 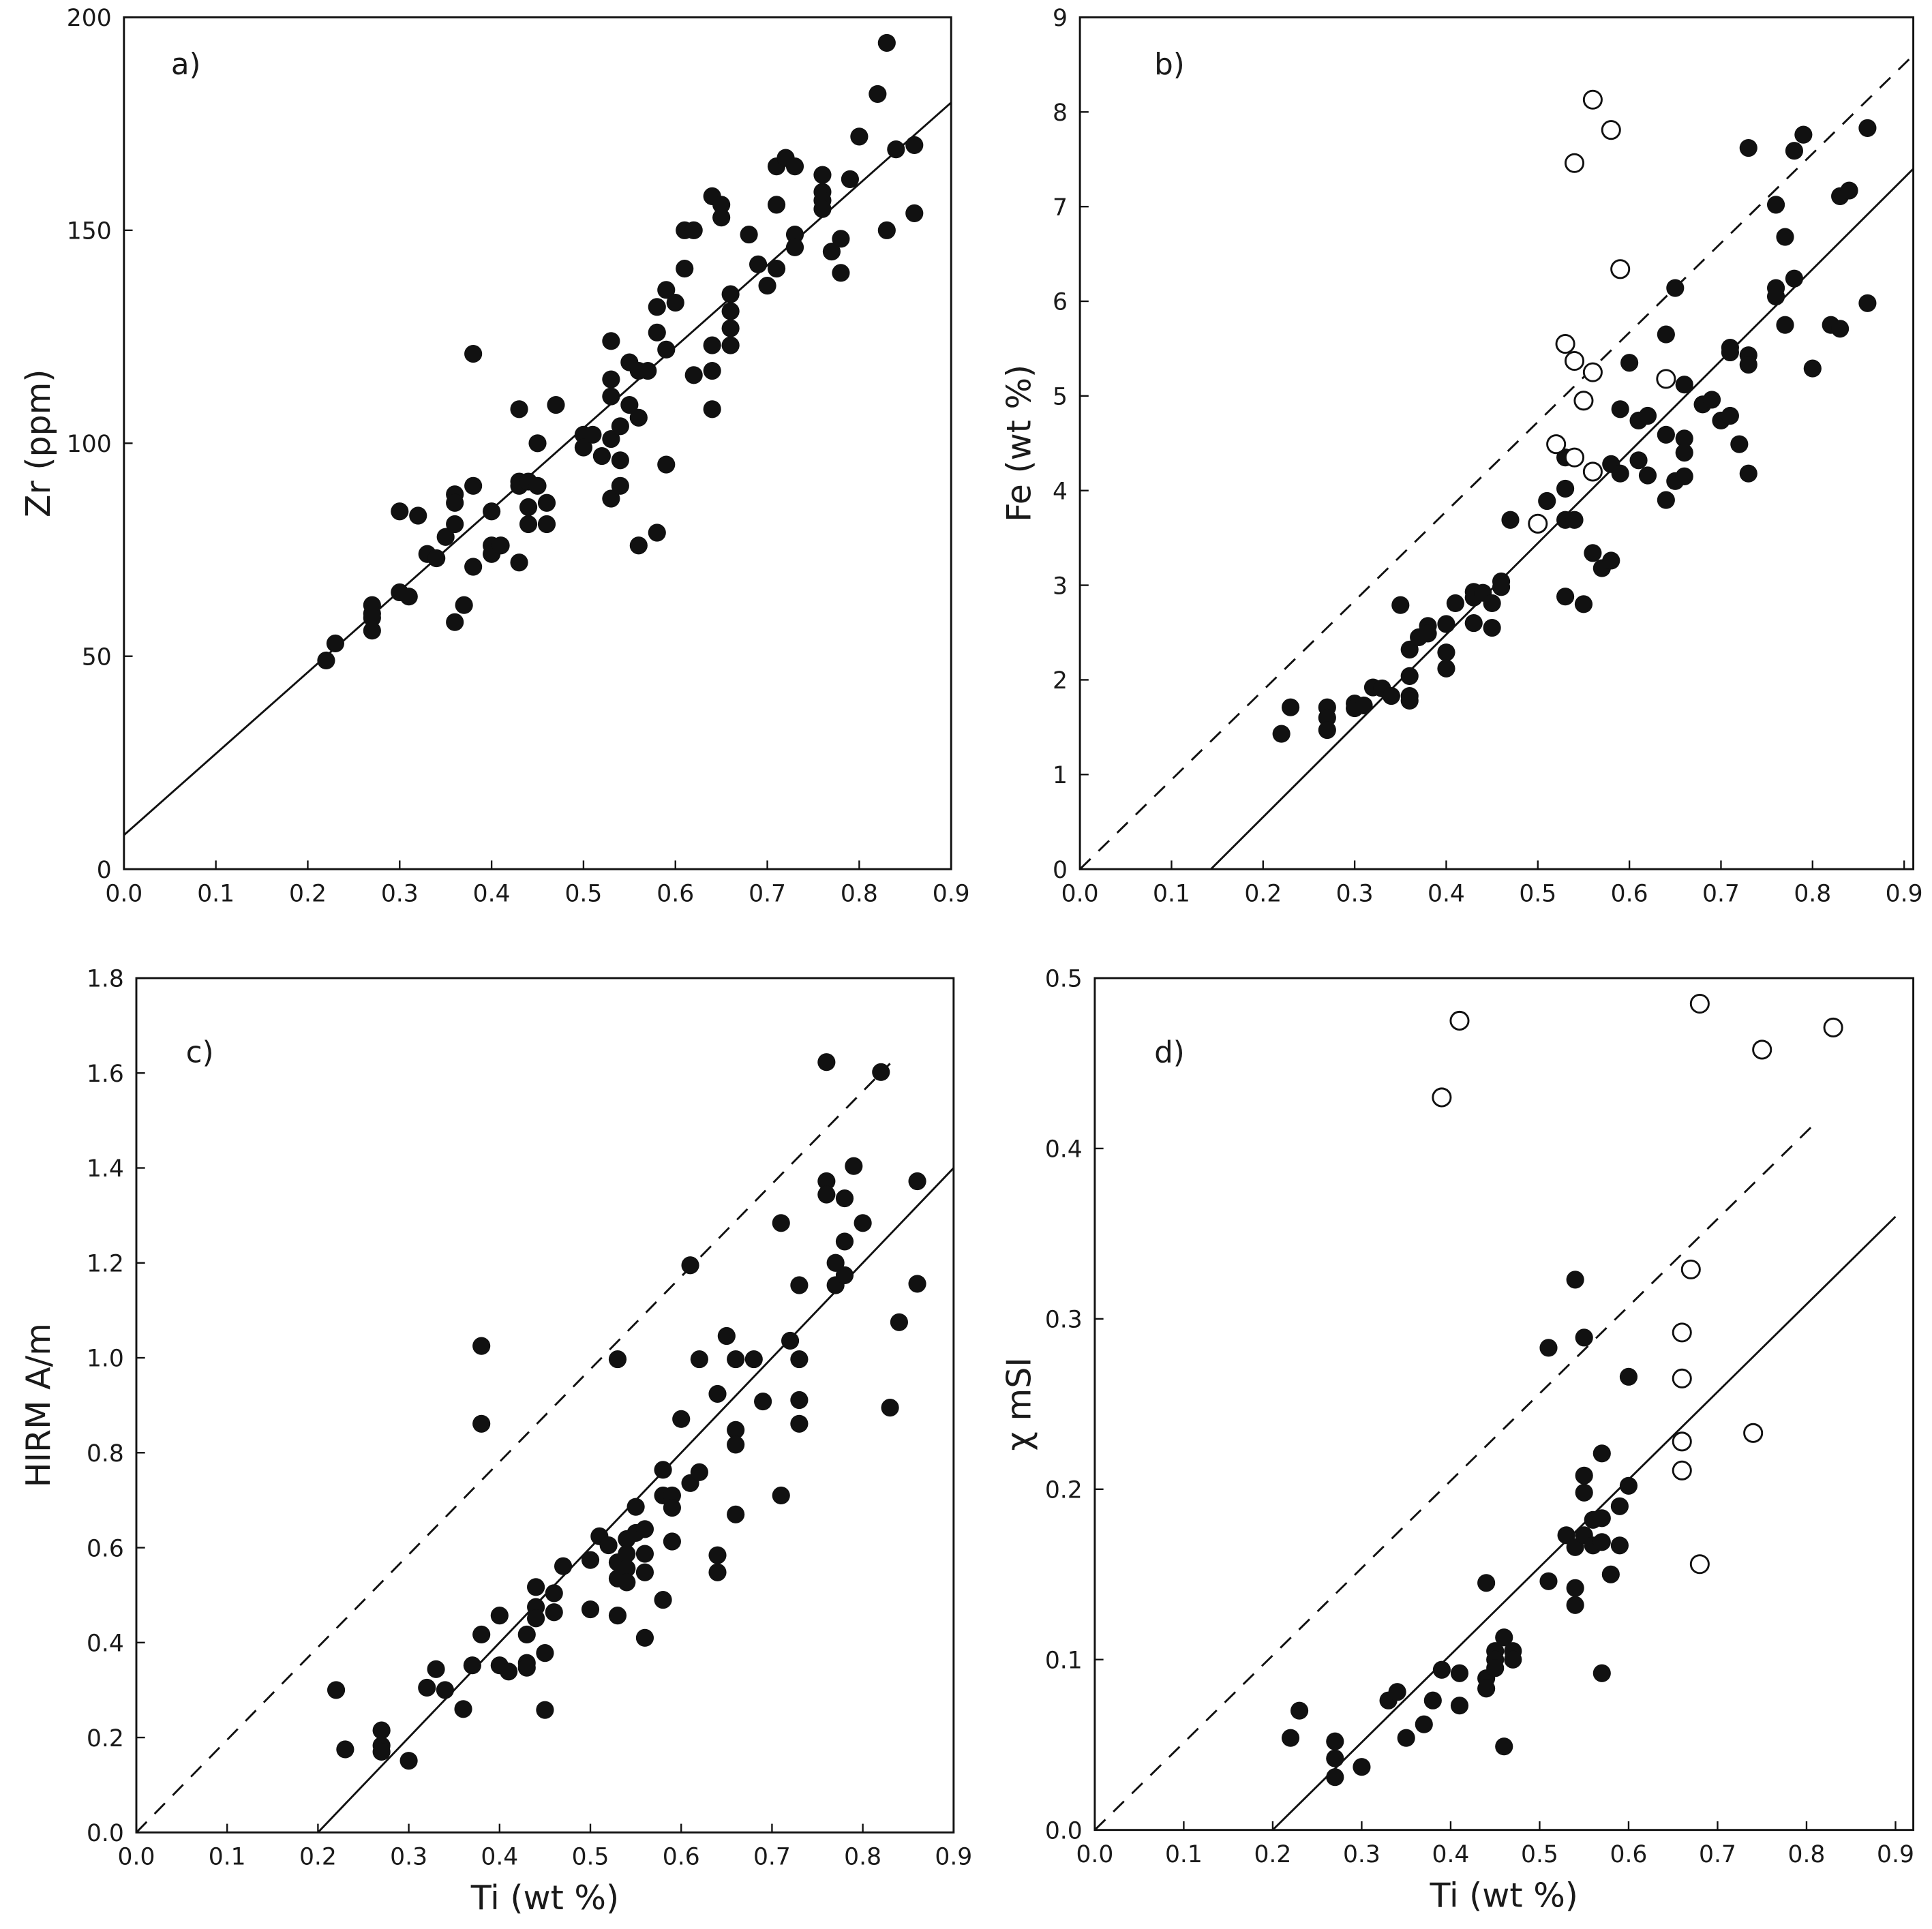 What do you see at coordinates (90, 444) in the screenshot?
I see `y-tick-label: 100` at bounding box center [90, 444].